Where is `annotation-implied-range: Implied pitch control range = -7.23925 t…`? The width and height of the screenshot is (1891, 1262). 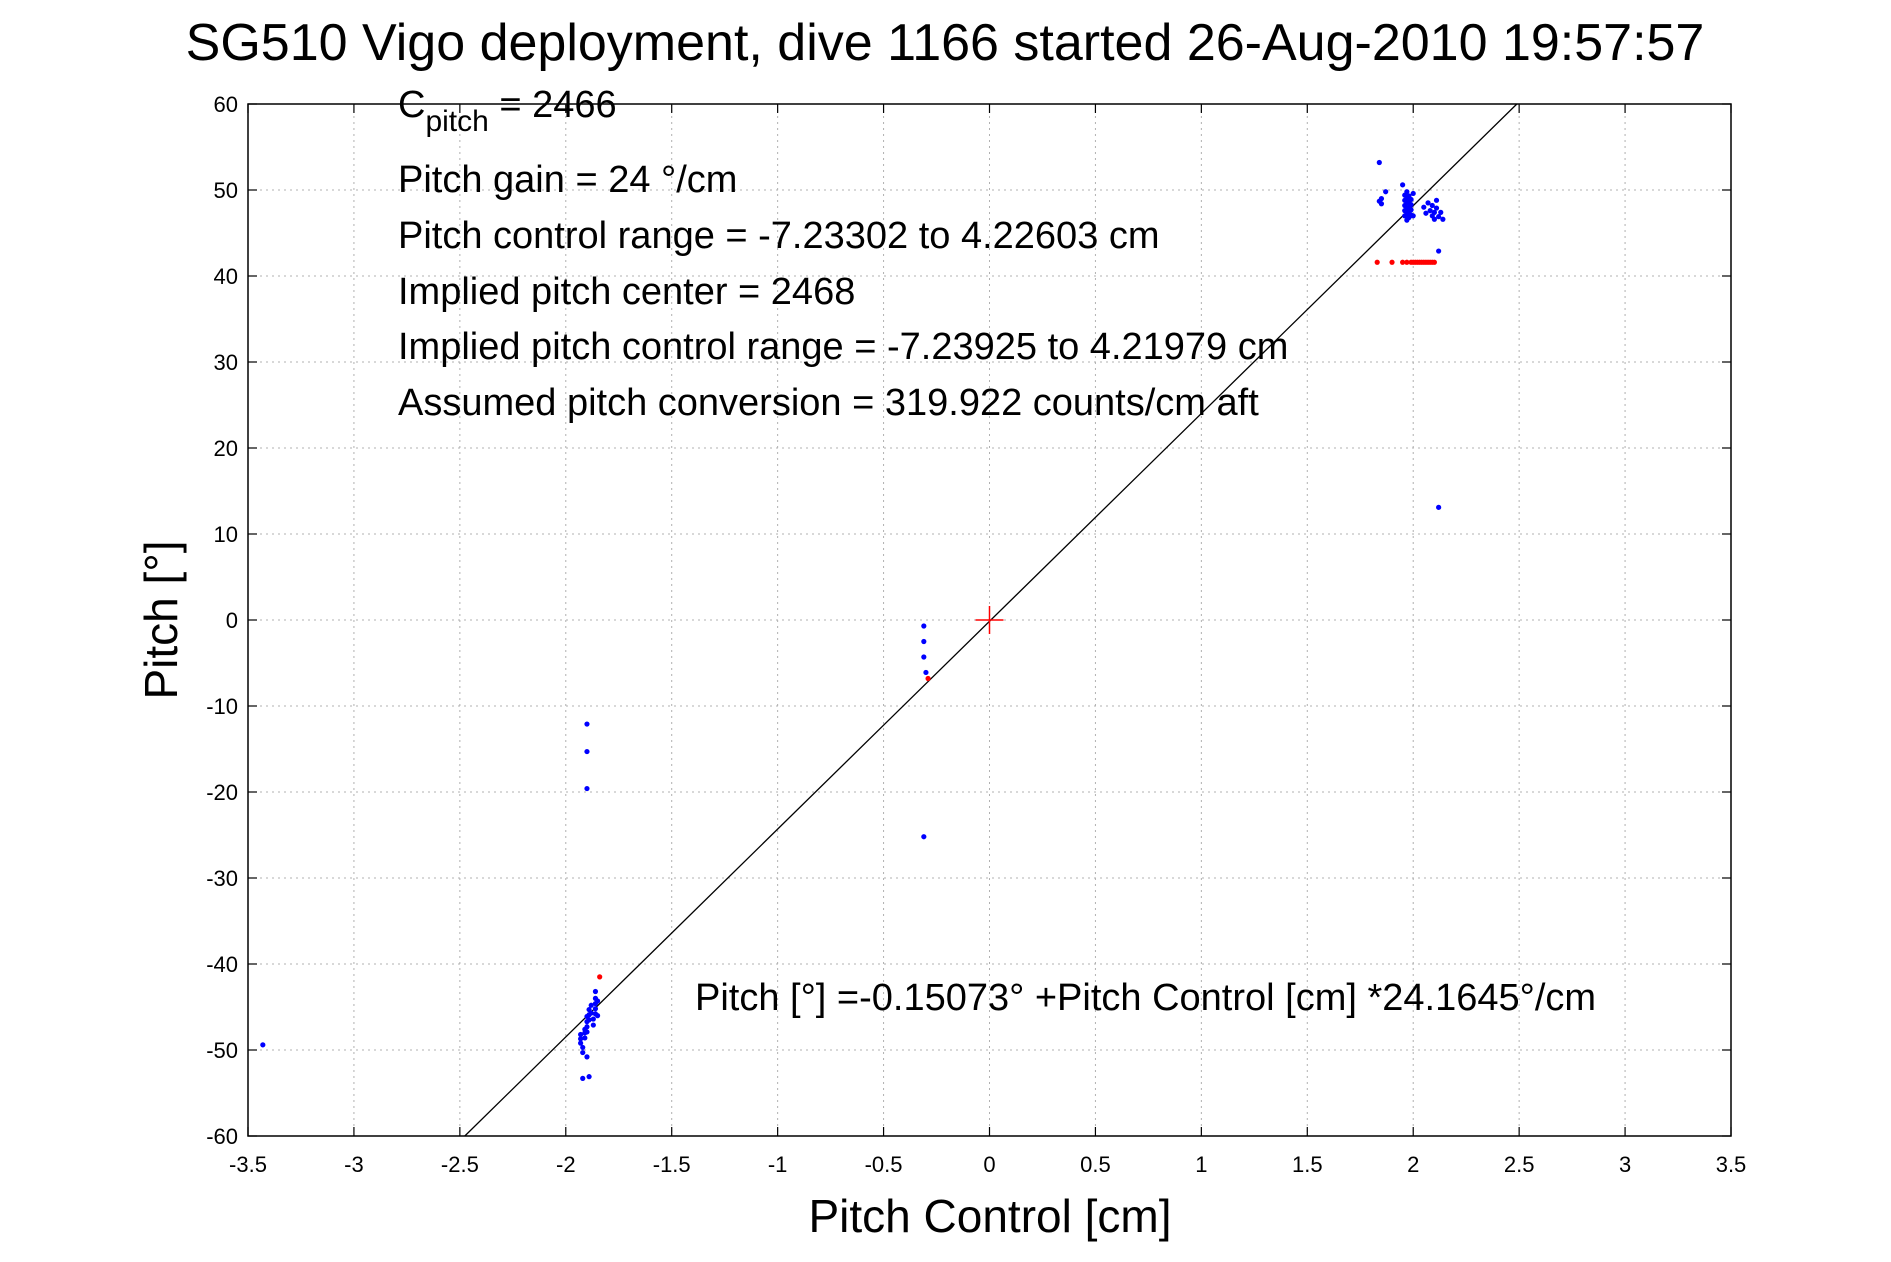
annotation-implied-range: Implied pitch control range = -7.23925 t… is located at coordinates (843, 347).